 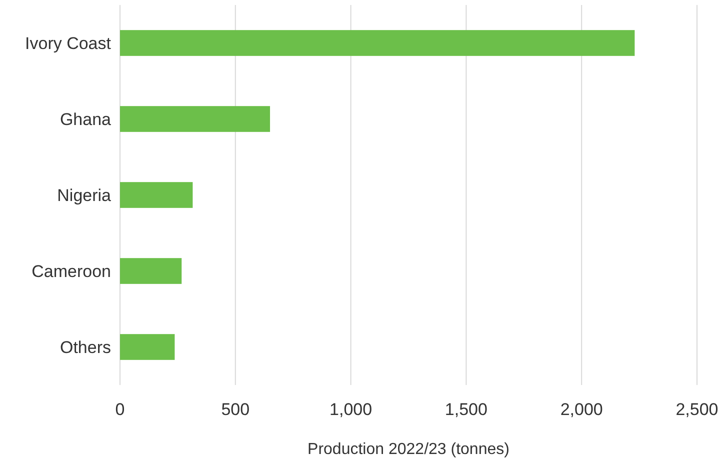 I want to click on x-tick-label: 2,500, so click(x=697, y=409).